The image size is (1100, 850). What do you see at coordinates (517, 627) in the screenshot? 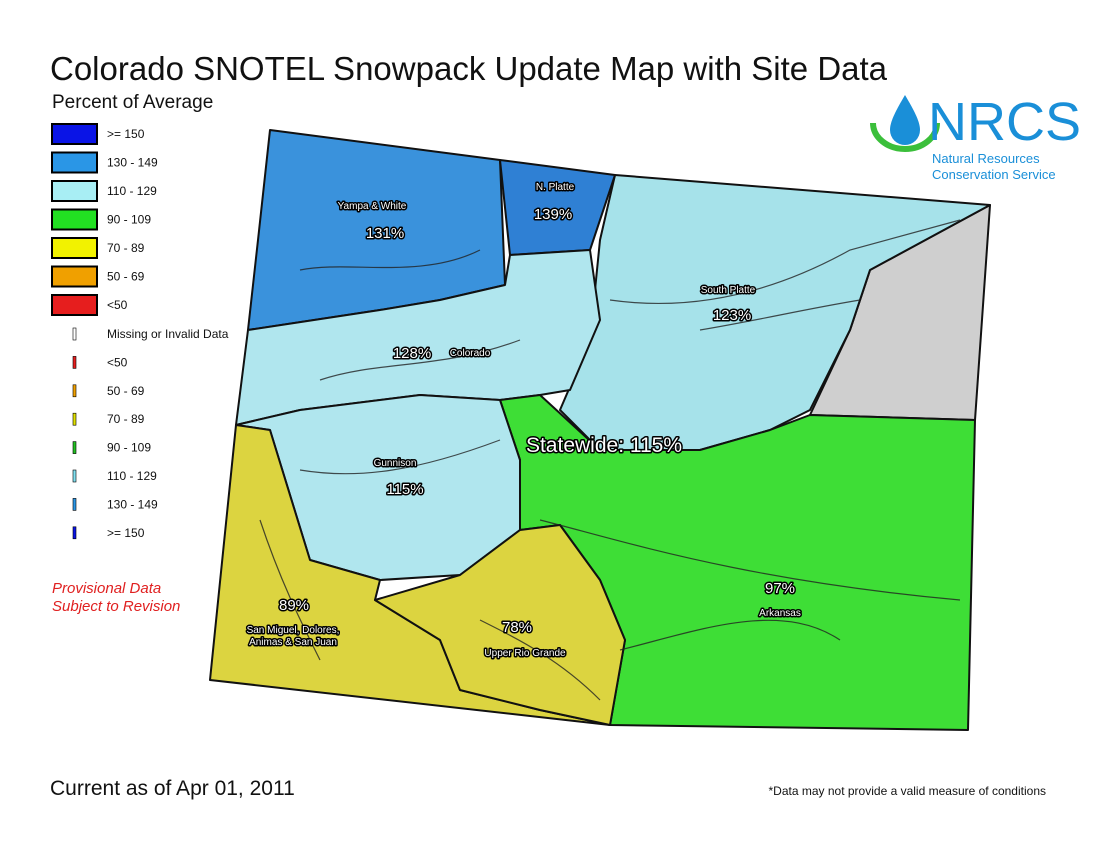
I see `basin-percent: 78%` at bounding box center [517, 627].